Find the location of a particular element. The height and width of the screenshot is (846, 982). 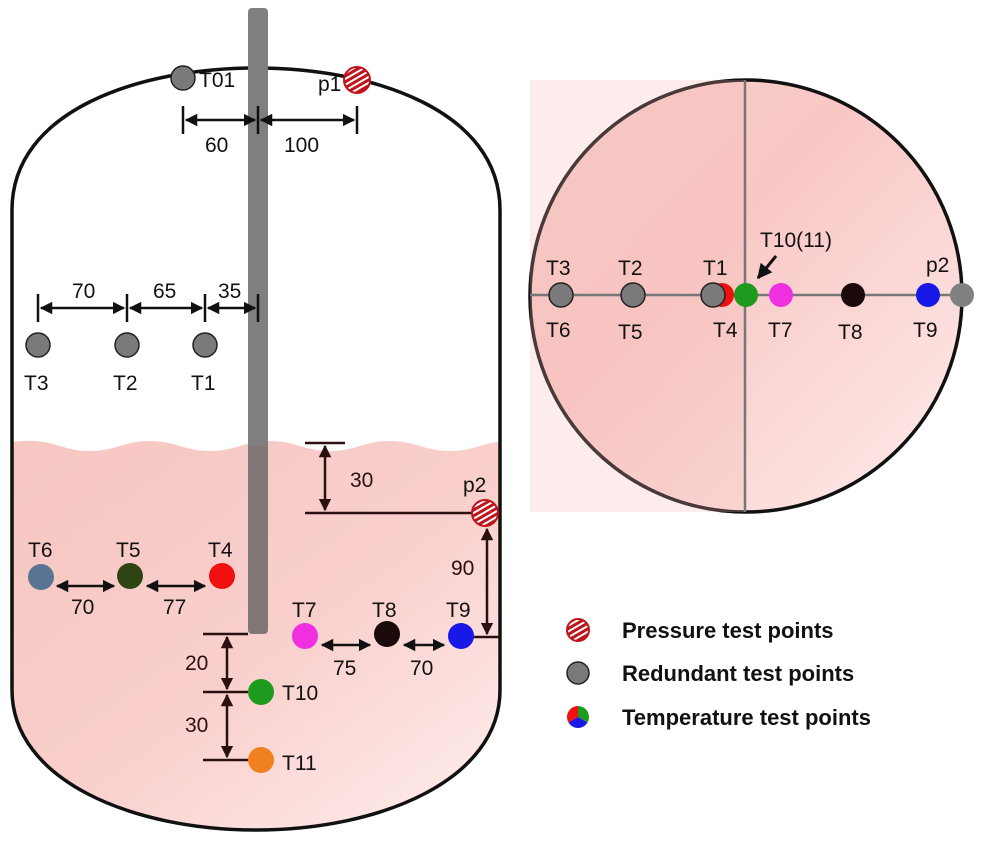

top-p2-point is located at coordinates (962, 295).